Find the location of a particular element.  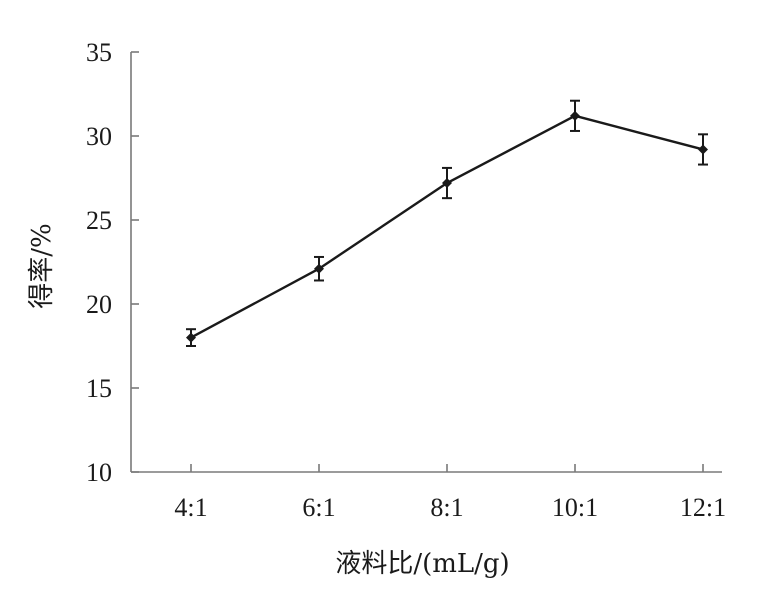

y-tick-label: 20 is located at coordinates (99, 304).